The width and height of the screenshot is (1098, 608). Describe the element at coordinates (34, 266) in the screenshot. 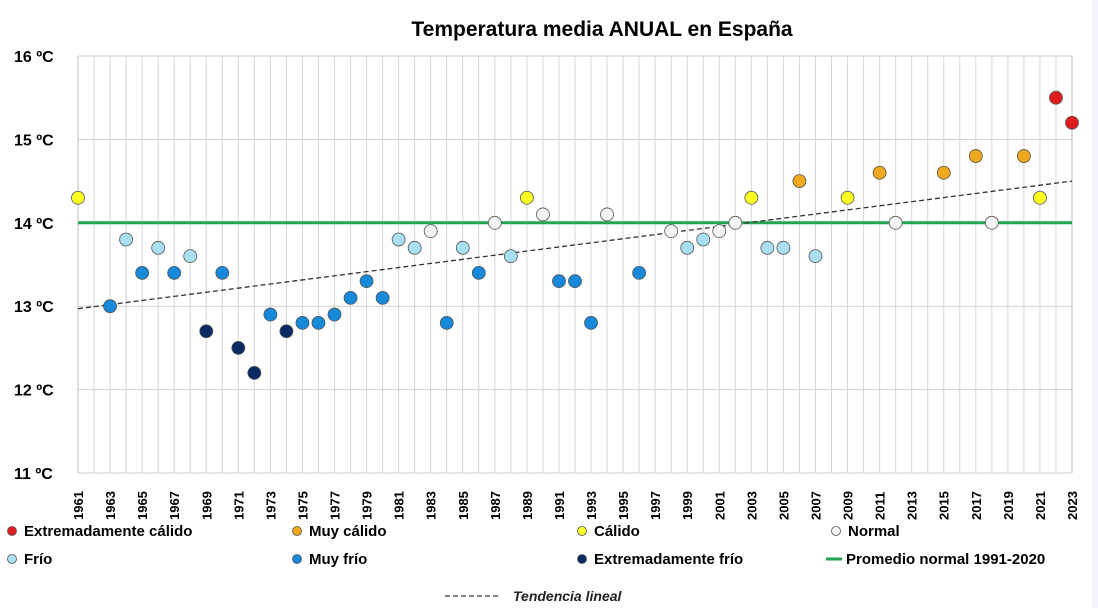

I see `y-axis-ticks: 11 ºC 12 ºC 13 ºC 14 ºC 15 ºC 16 ºC` at that location.